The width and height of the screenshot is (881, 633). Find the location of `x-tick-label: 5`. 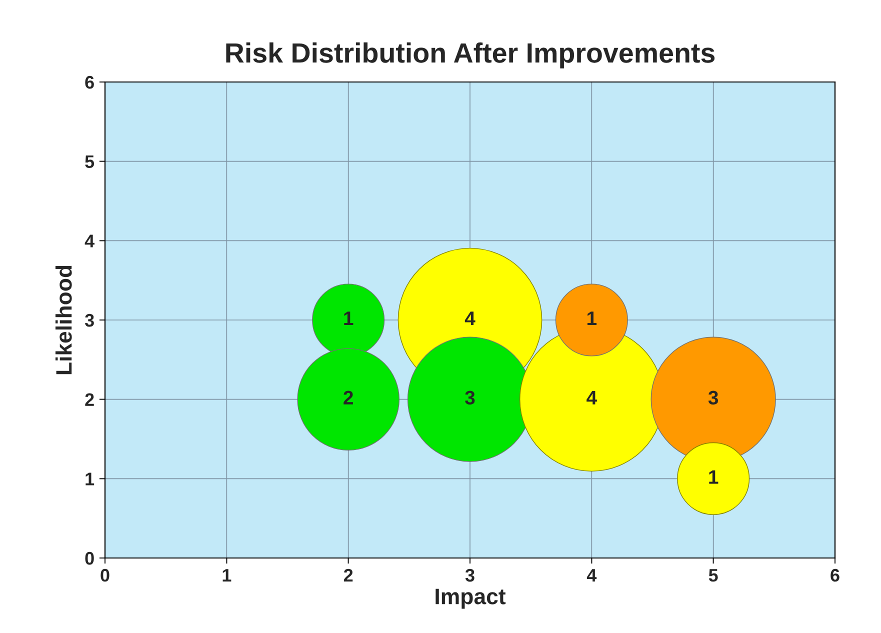

x-tick-label: 5 is located at coordinates (713, 575).